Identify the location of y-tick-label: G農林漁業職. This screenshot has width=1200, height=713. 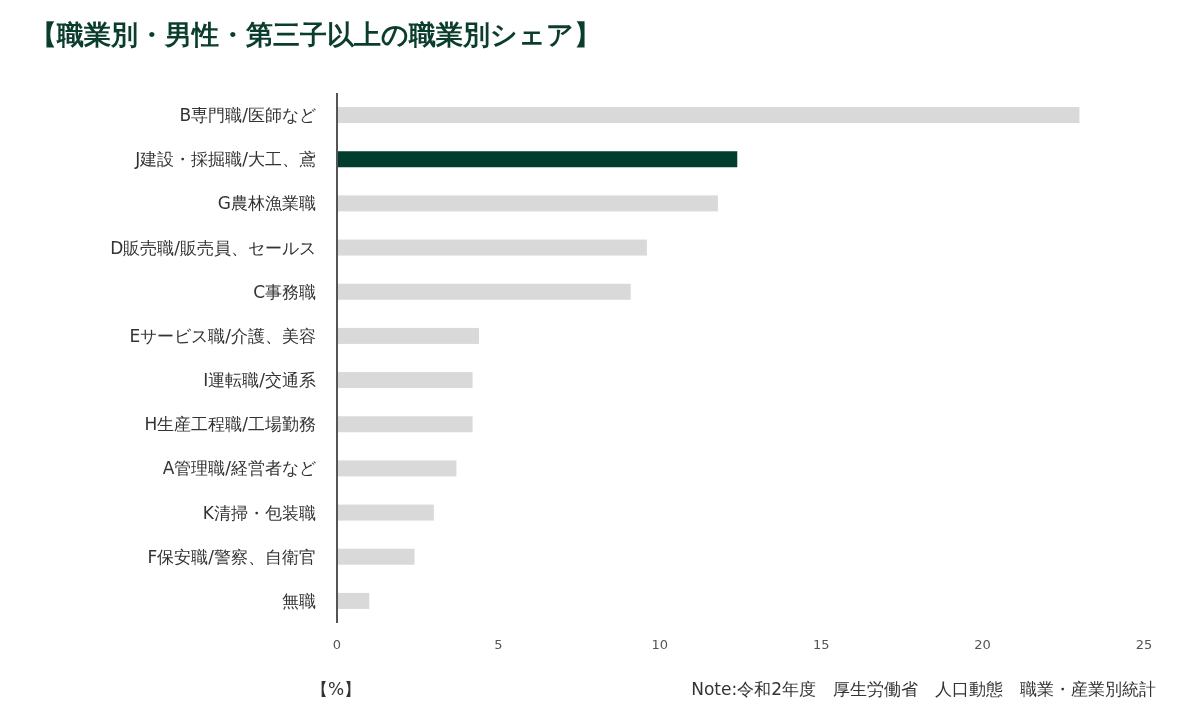
(266, 203).